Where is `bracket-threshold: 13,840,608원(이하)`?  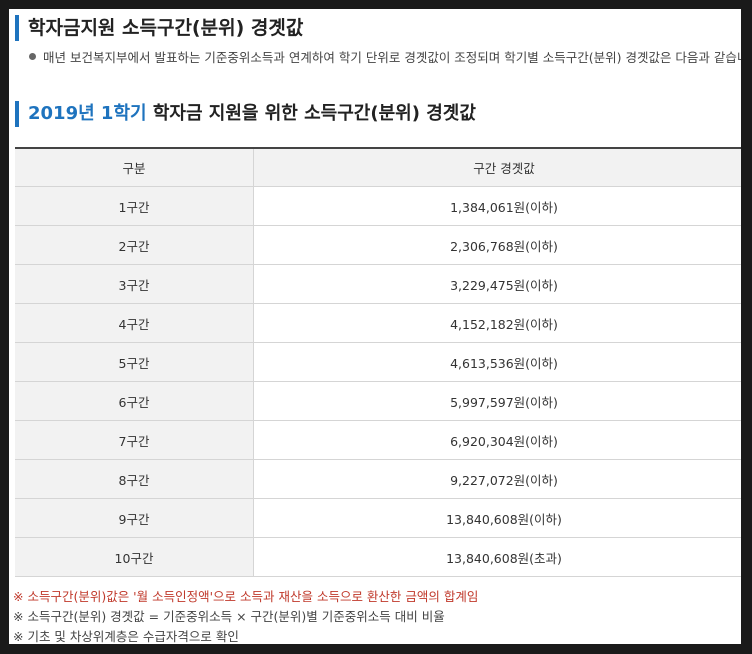 bracket-threshold: 13,840,608원(이하) is located at coordinates (497, 518).